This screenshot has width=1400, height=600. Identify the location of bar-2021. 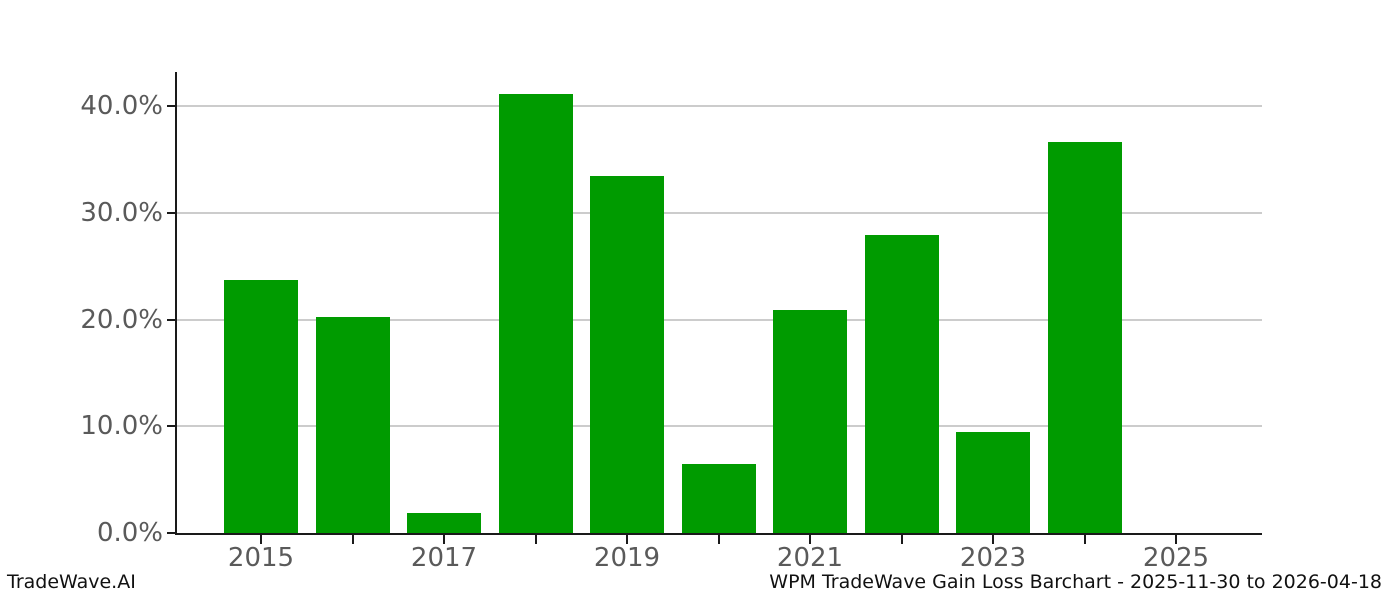
(810, 421).